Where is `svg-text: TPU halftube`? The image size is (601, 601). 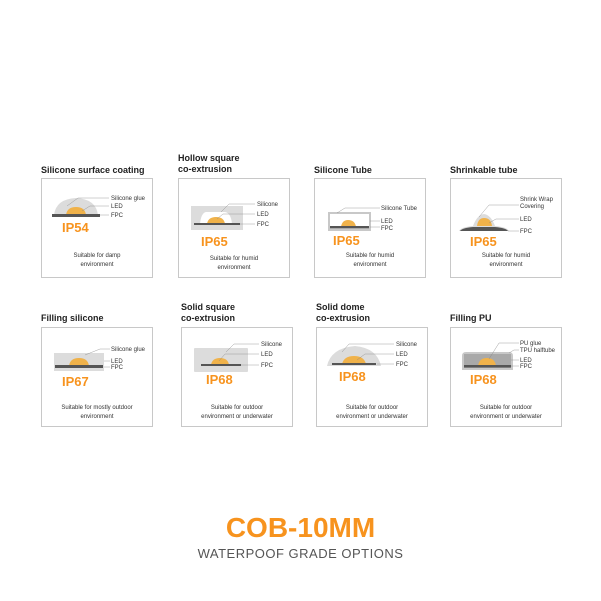
svg-text: TPU halftube is located at coordinates (538, 351).